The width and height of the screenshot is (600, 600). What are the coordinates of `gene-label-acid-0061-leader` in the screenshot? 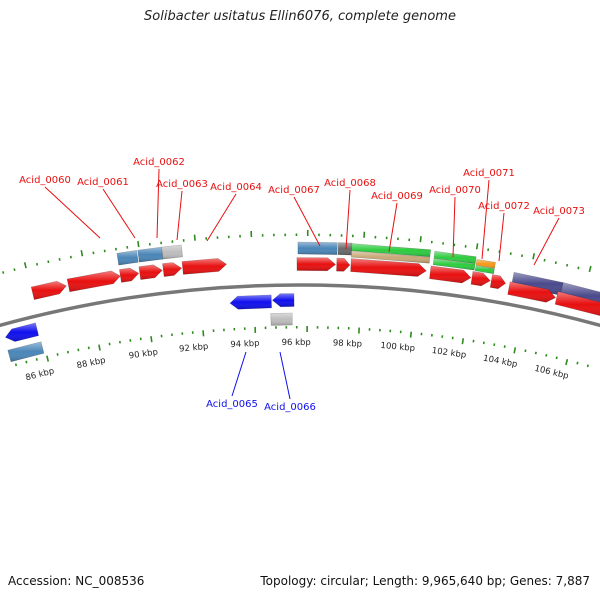 It's located at (119, 213).